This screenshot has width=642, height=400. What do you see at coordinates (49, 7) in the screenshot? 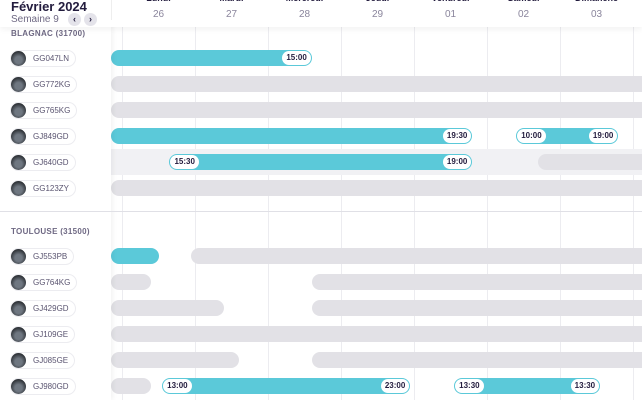
I see `month-title: Février 2024` at bounding box center [49, 7].